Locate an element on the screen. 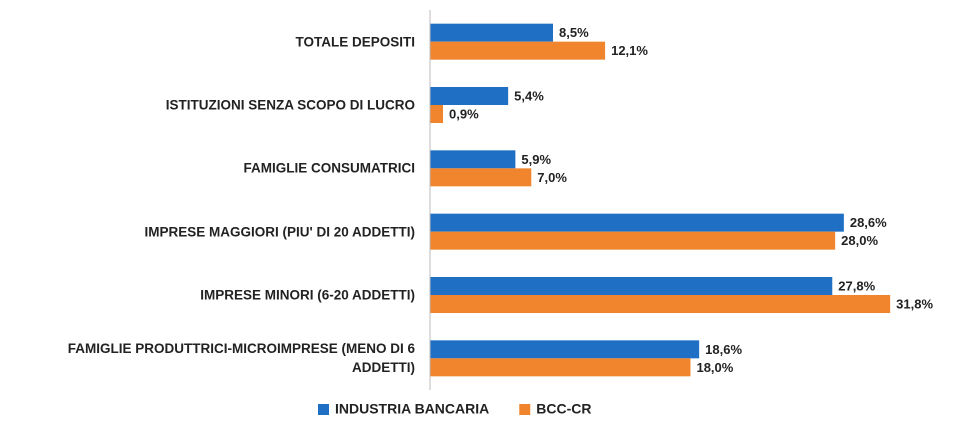 The width and height of the screenshot is (977, 421). category-label: IMPRESE MINORI (6-20 ADDETTI) is located at coordinates (307, 295).